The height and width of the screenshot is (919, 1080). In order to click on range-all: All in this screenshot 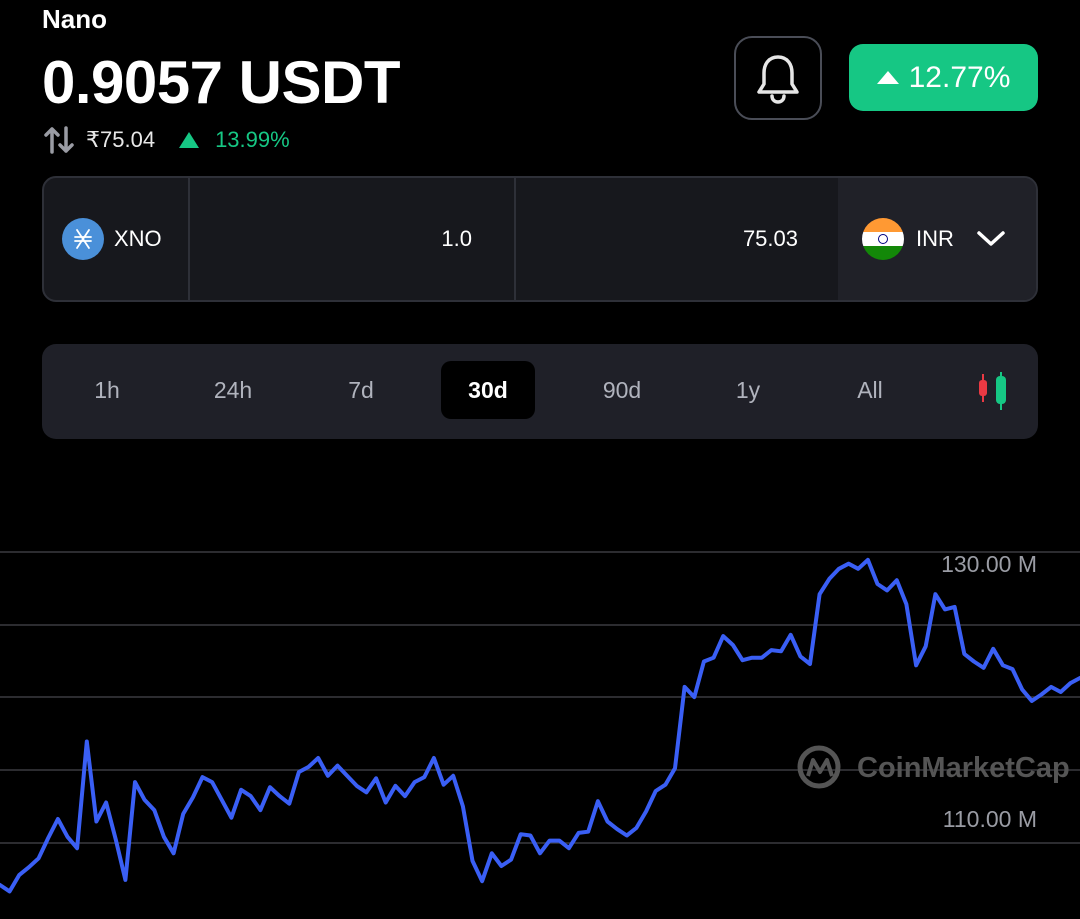, I will do `click(870, 389)`.